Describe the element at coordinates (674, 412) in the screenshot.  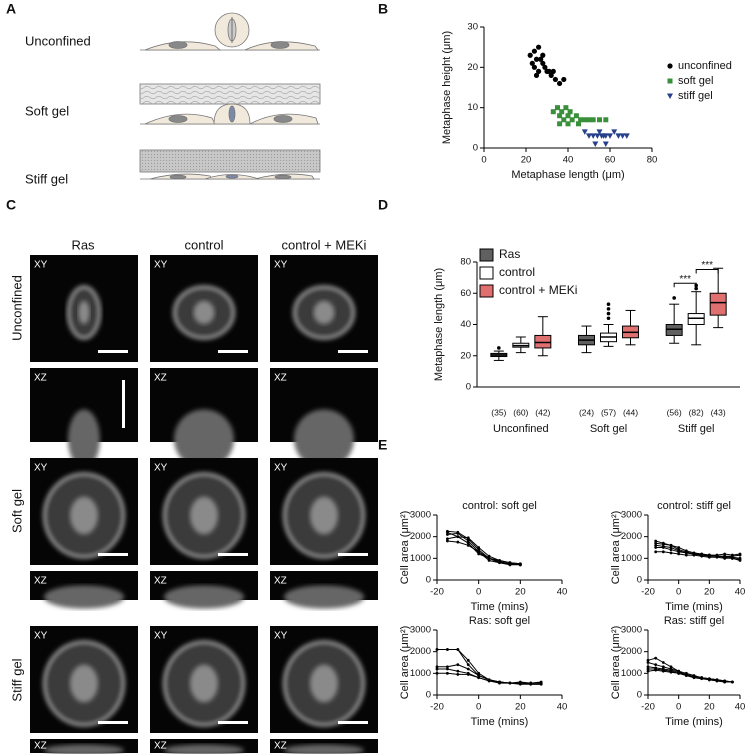
I see `count-label: (56)` at that location.